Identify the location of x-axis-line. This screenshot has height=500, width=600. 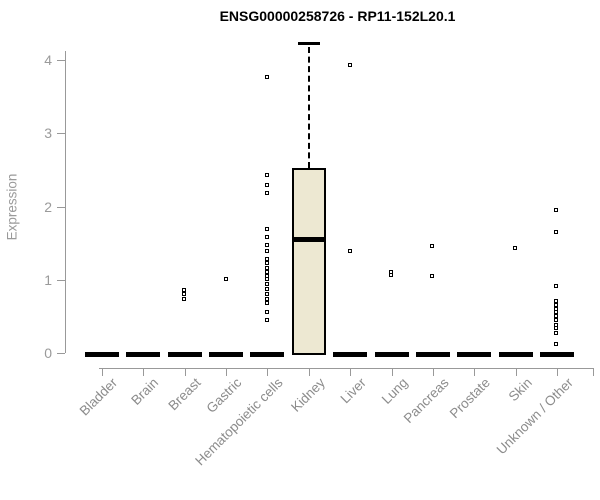
(346, 368).